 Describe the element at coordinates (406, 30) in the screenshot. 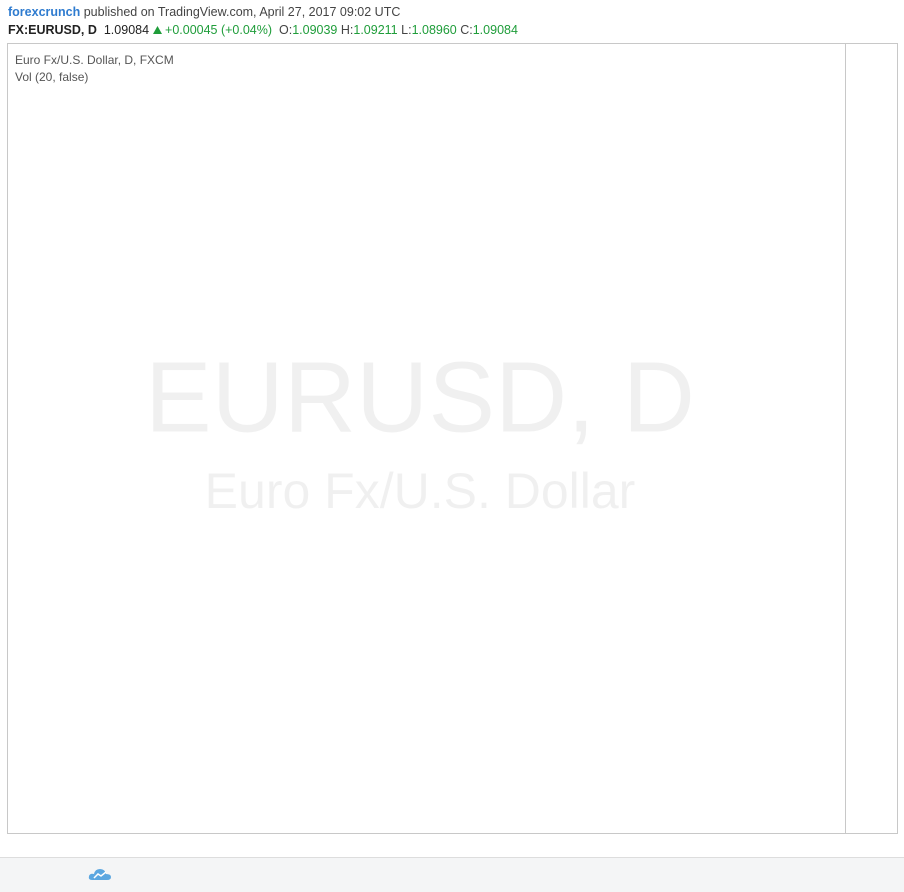

I see `ohlc-l-label: L:` at that location.